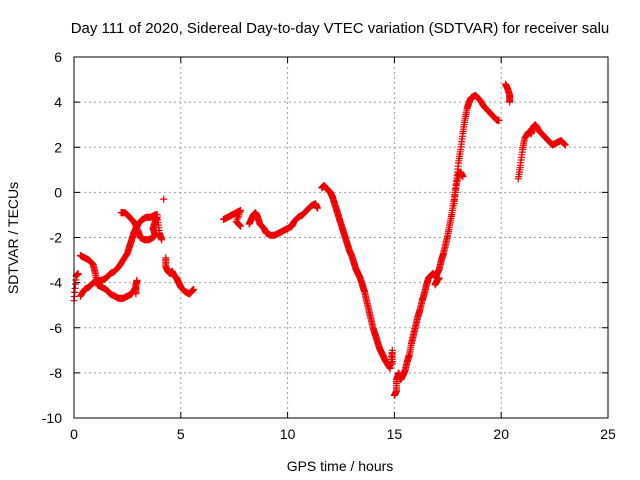  I want to click on x-tick-label: 0, so click(74, 434).